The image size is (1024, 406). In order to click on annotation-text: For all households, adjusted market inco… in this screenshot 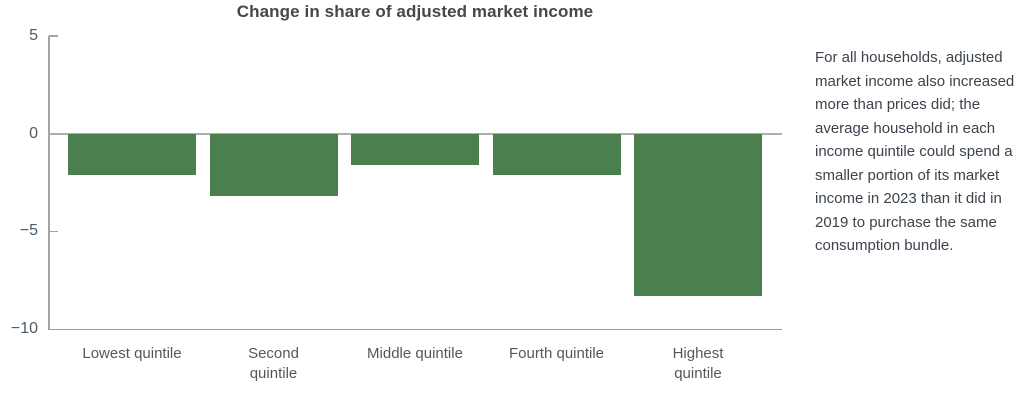, I will do `click(915, 151)`.